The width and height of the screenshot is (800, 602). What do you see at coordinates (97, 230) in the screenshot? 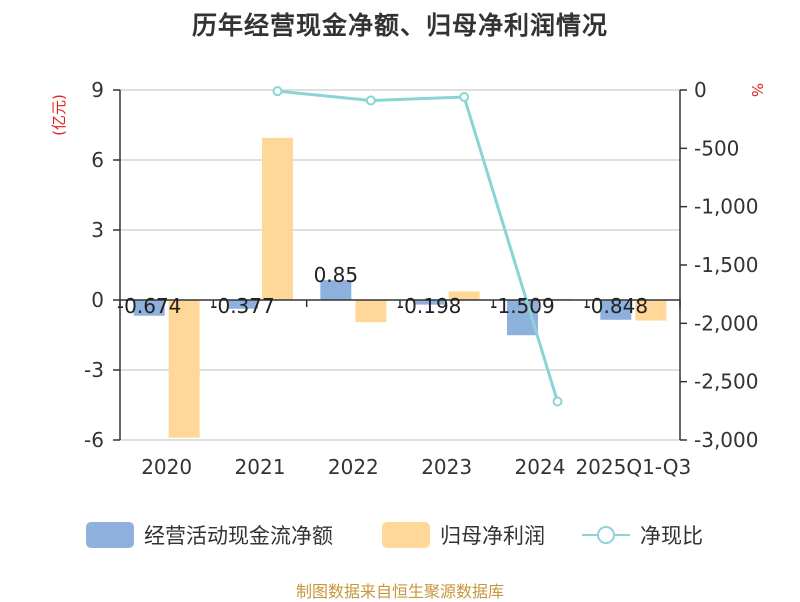
I see `left-tick-label: 3` at bounding box center [97, 230].